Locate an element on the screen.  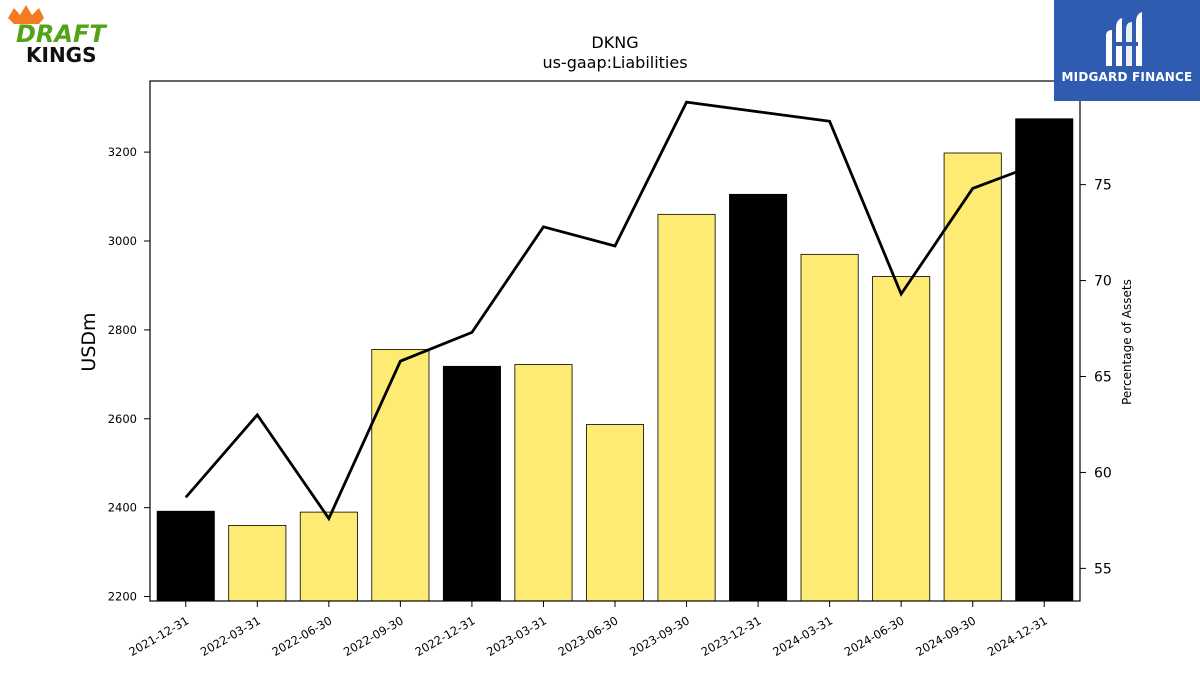
midgard-logo-text: MIDGARD FINANCE is located at coordinates (1127, 77).